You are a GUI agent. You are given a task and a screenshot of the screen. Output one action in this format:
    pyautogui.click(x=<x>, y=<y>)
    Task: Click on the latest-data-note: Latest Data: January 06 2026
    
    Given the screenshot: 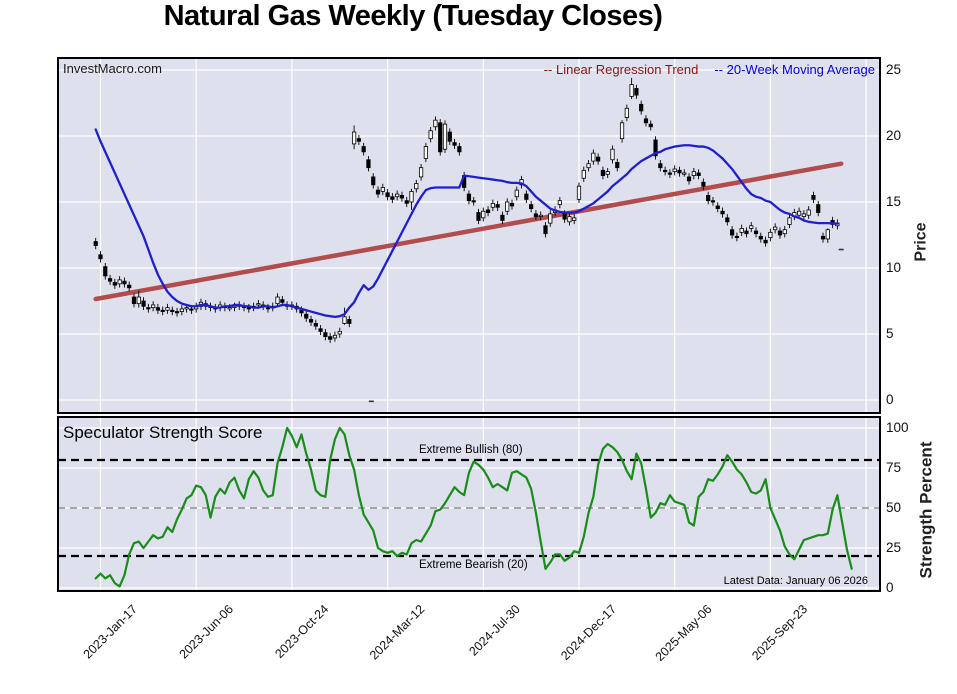 What is the action you would take?
    pyautogui.click(x=795, y=581)
    